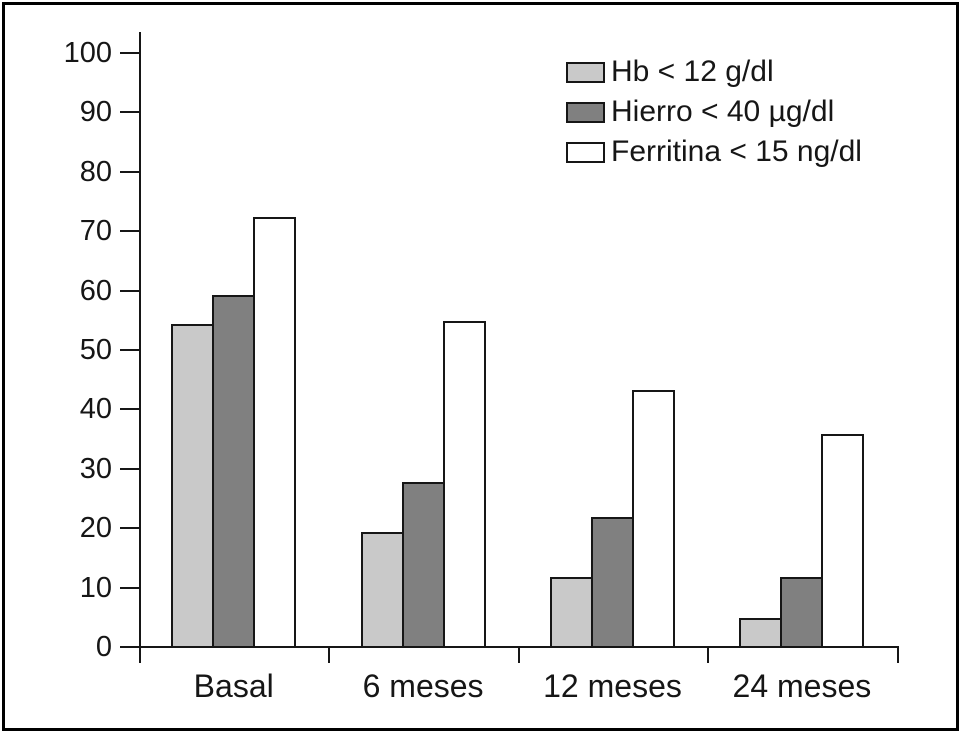  Describe the element at coordinates (692, 71) in the screenshot. I see `legend-label: Hb < 12 g/dl` at that location.